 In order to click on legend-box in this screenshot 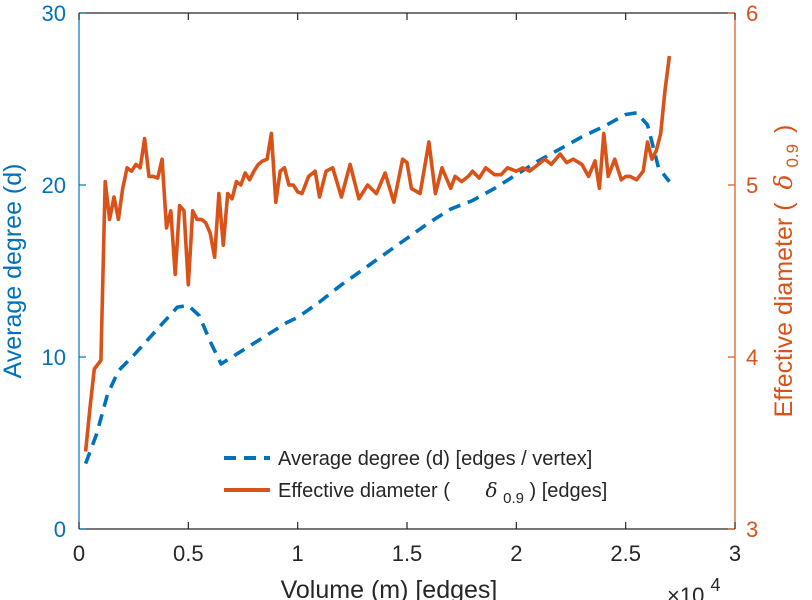, I will do `click(440, 473)`.